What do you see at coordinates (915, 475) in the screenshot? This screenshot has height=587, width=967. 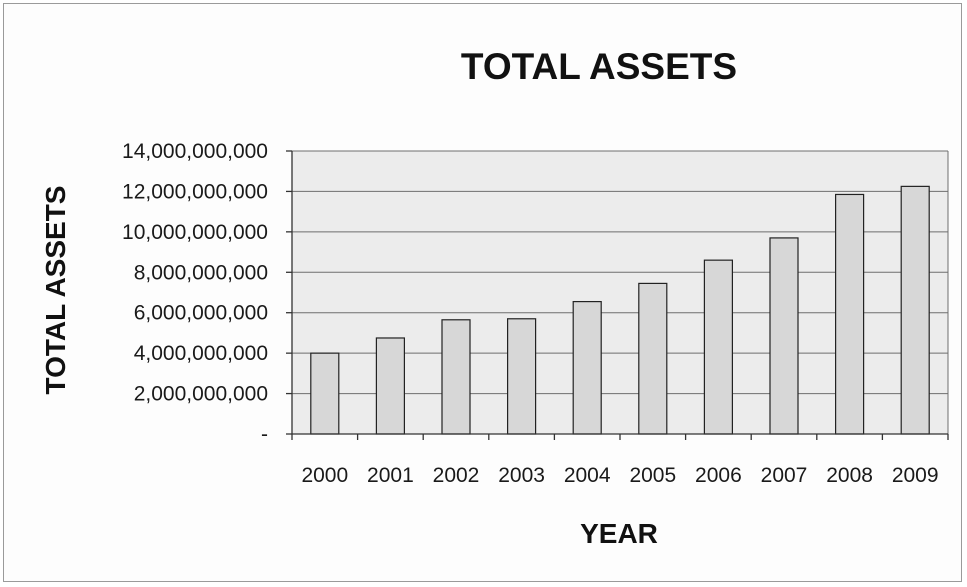 I see `x-tick-label: 2009` at bounding box center [915, 475].